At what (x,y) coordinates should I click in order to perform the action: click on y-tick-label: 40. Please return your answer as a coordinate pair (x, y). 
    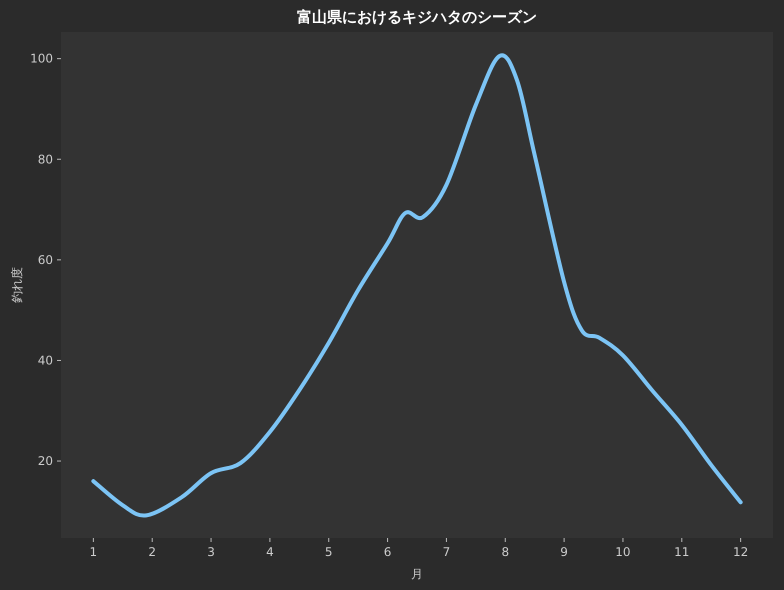
    Looking at the image, I should click on (45, 360).